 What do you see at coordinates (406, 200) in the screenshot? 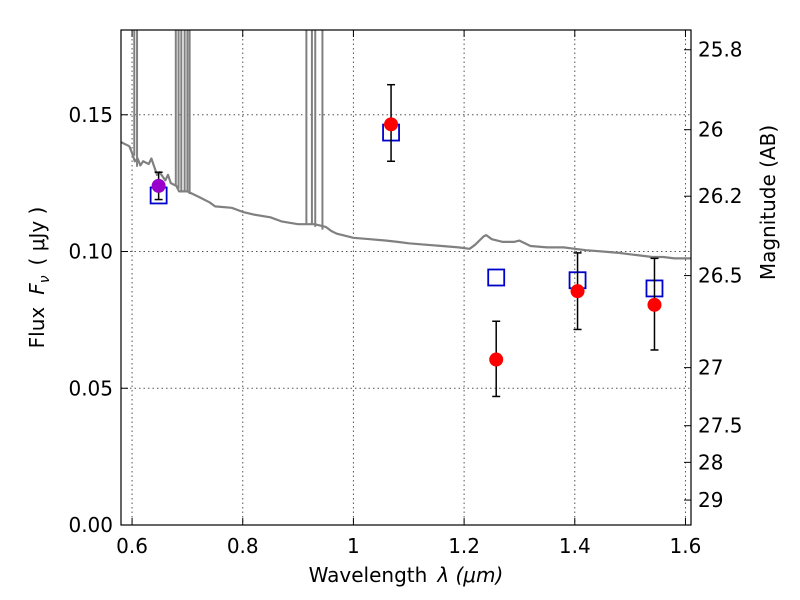
I see `sed-model-line` at bounding box center [406, 200].